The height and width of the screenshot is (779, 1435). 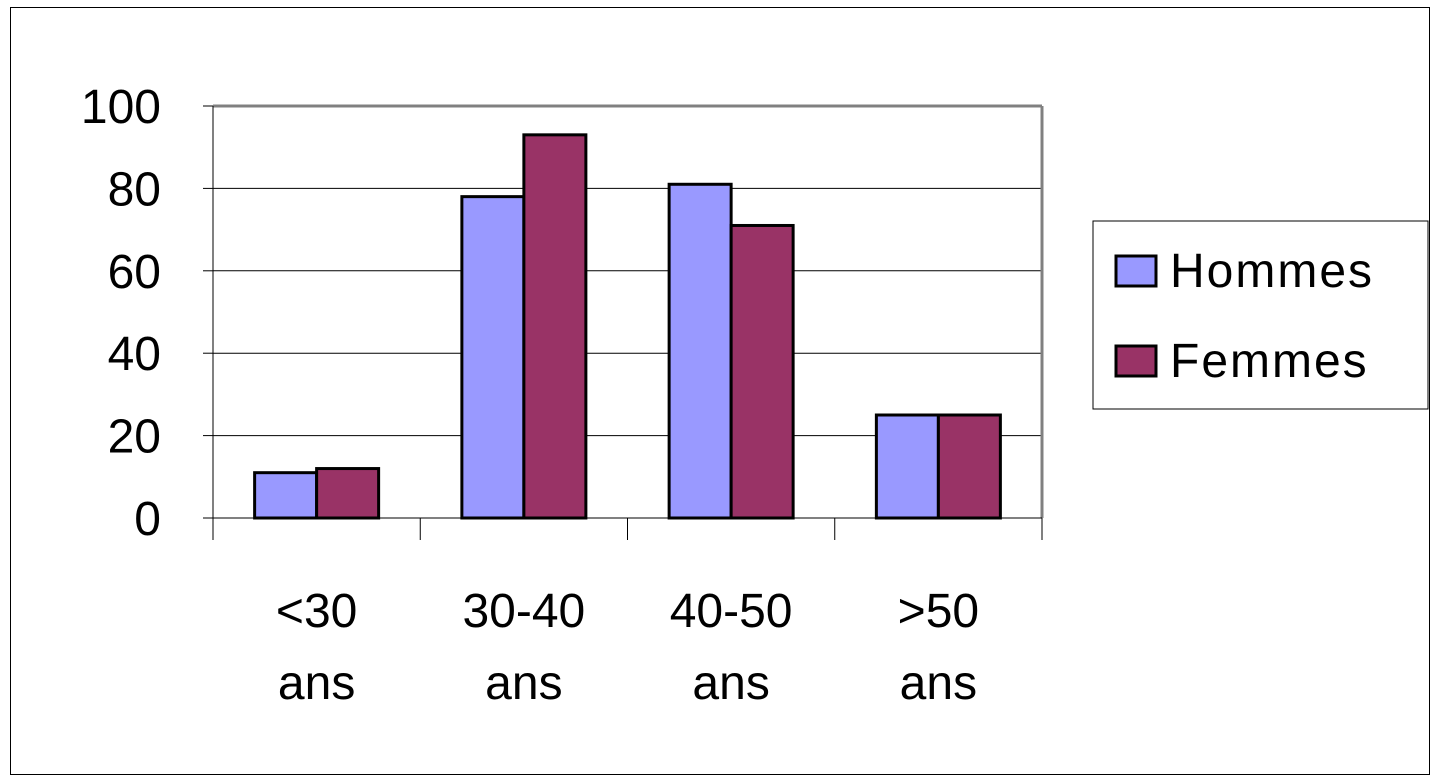 I want to click on y-tick-label: 40, so click(x=134, y=354).